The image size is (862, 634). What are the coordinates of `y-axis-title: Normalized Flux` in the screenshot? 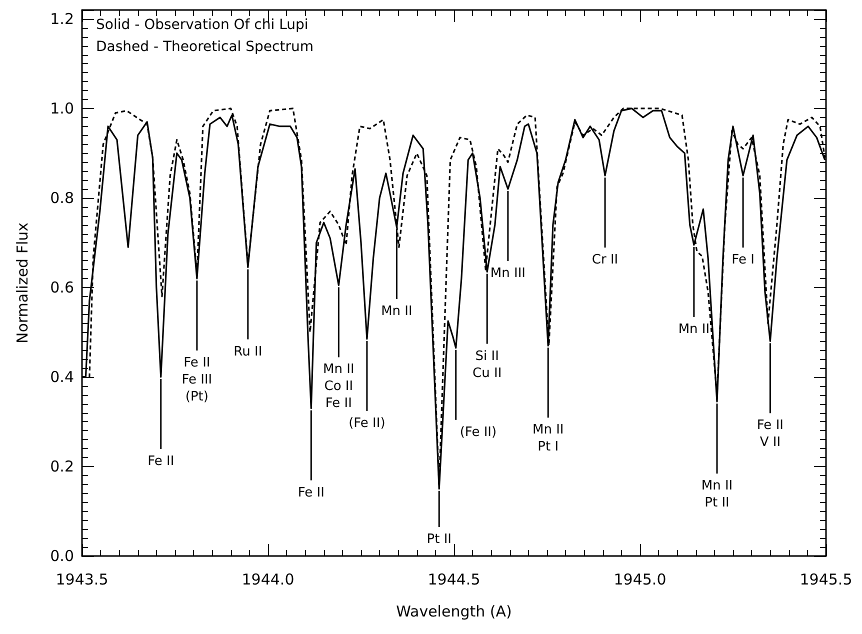 It's located at (23, 283).